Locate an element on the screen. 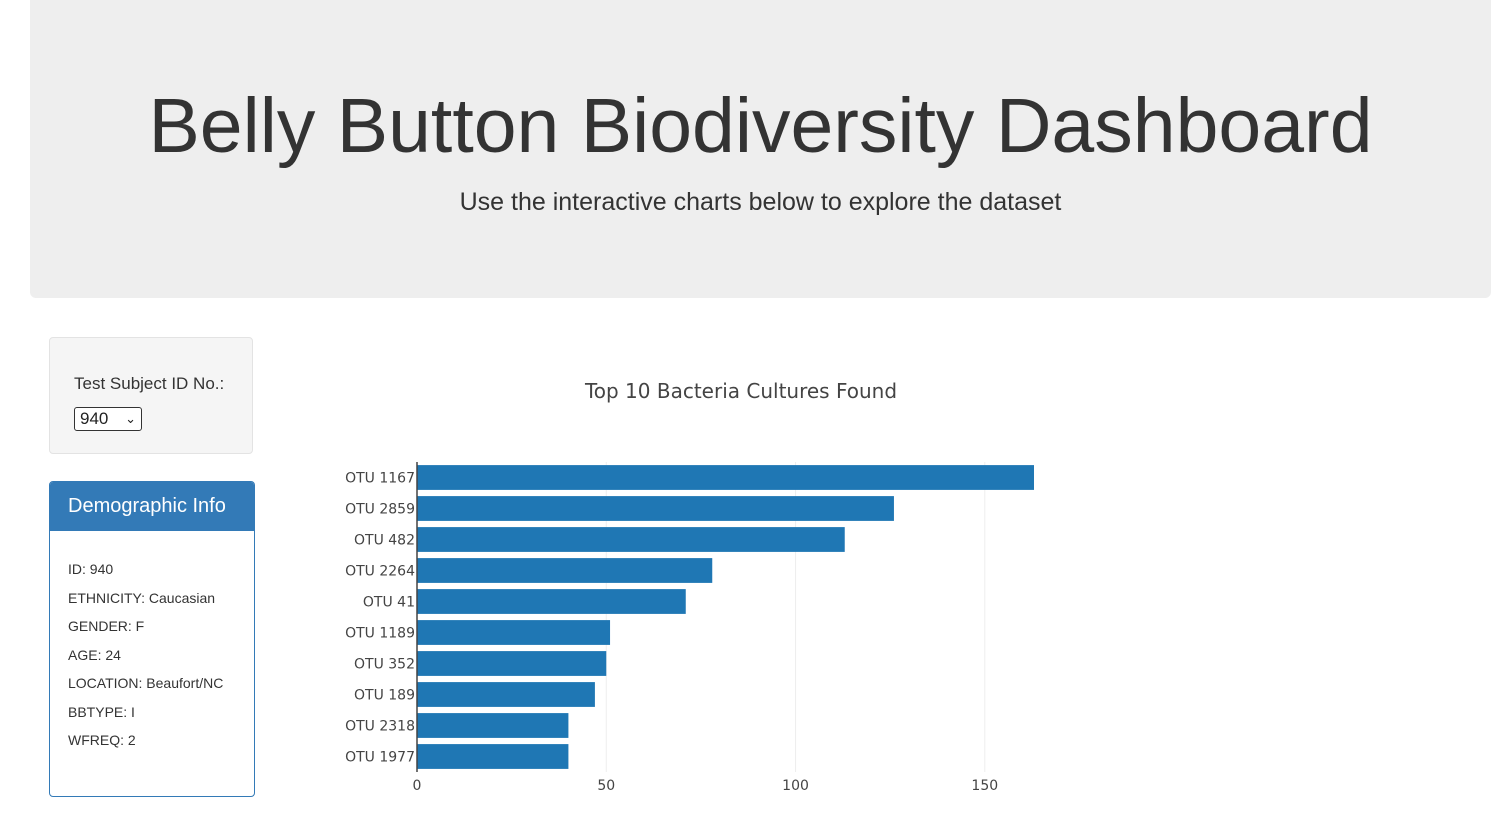 The width and height of the screenshot is (1491, 818). demo-line-location: LOCATION: Beaufort/NC is located at coordinates (146, 683).